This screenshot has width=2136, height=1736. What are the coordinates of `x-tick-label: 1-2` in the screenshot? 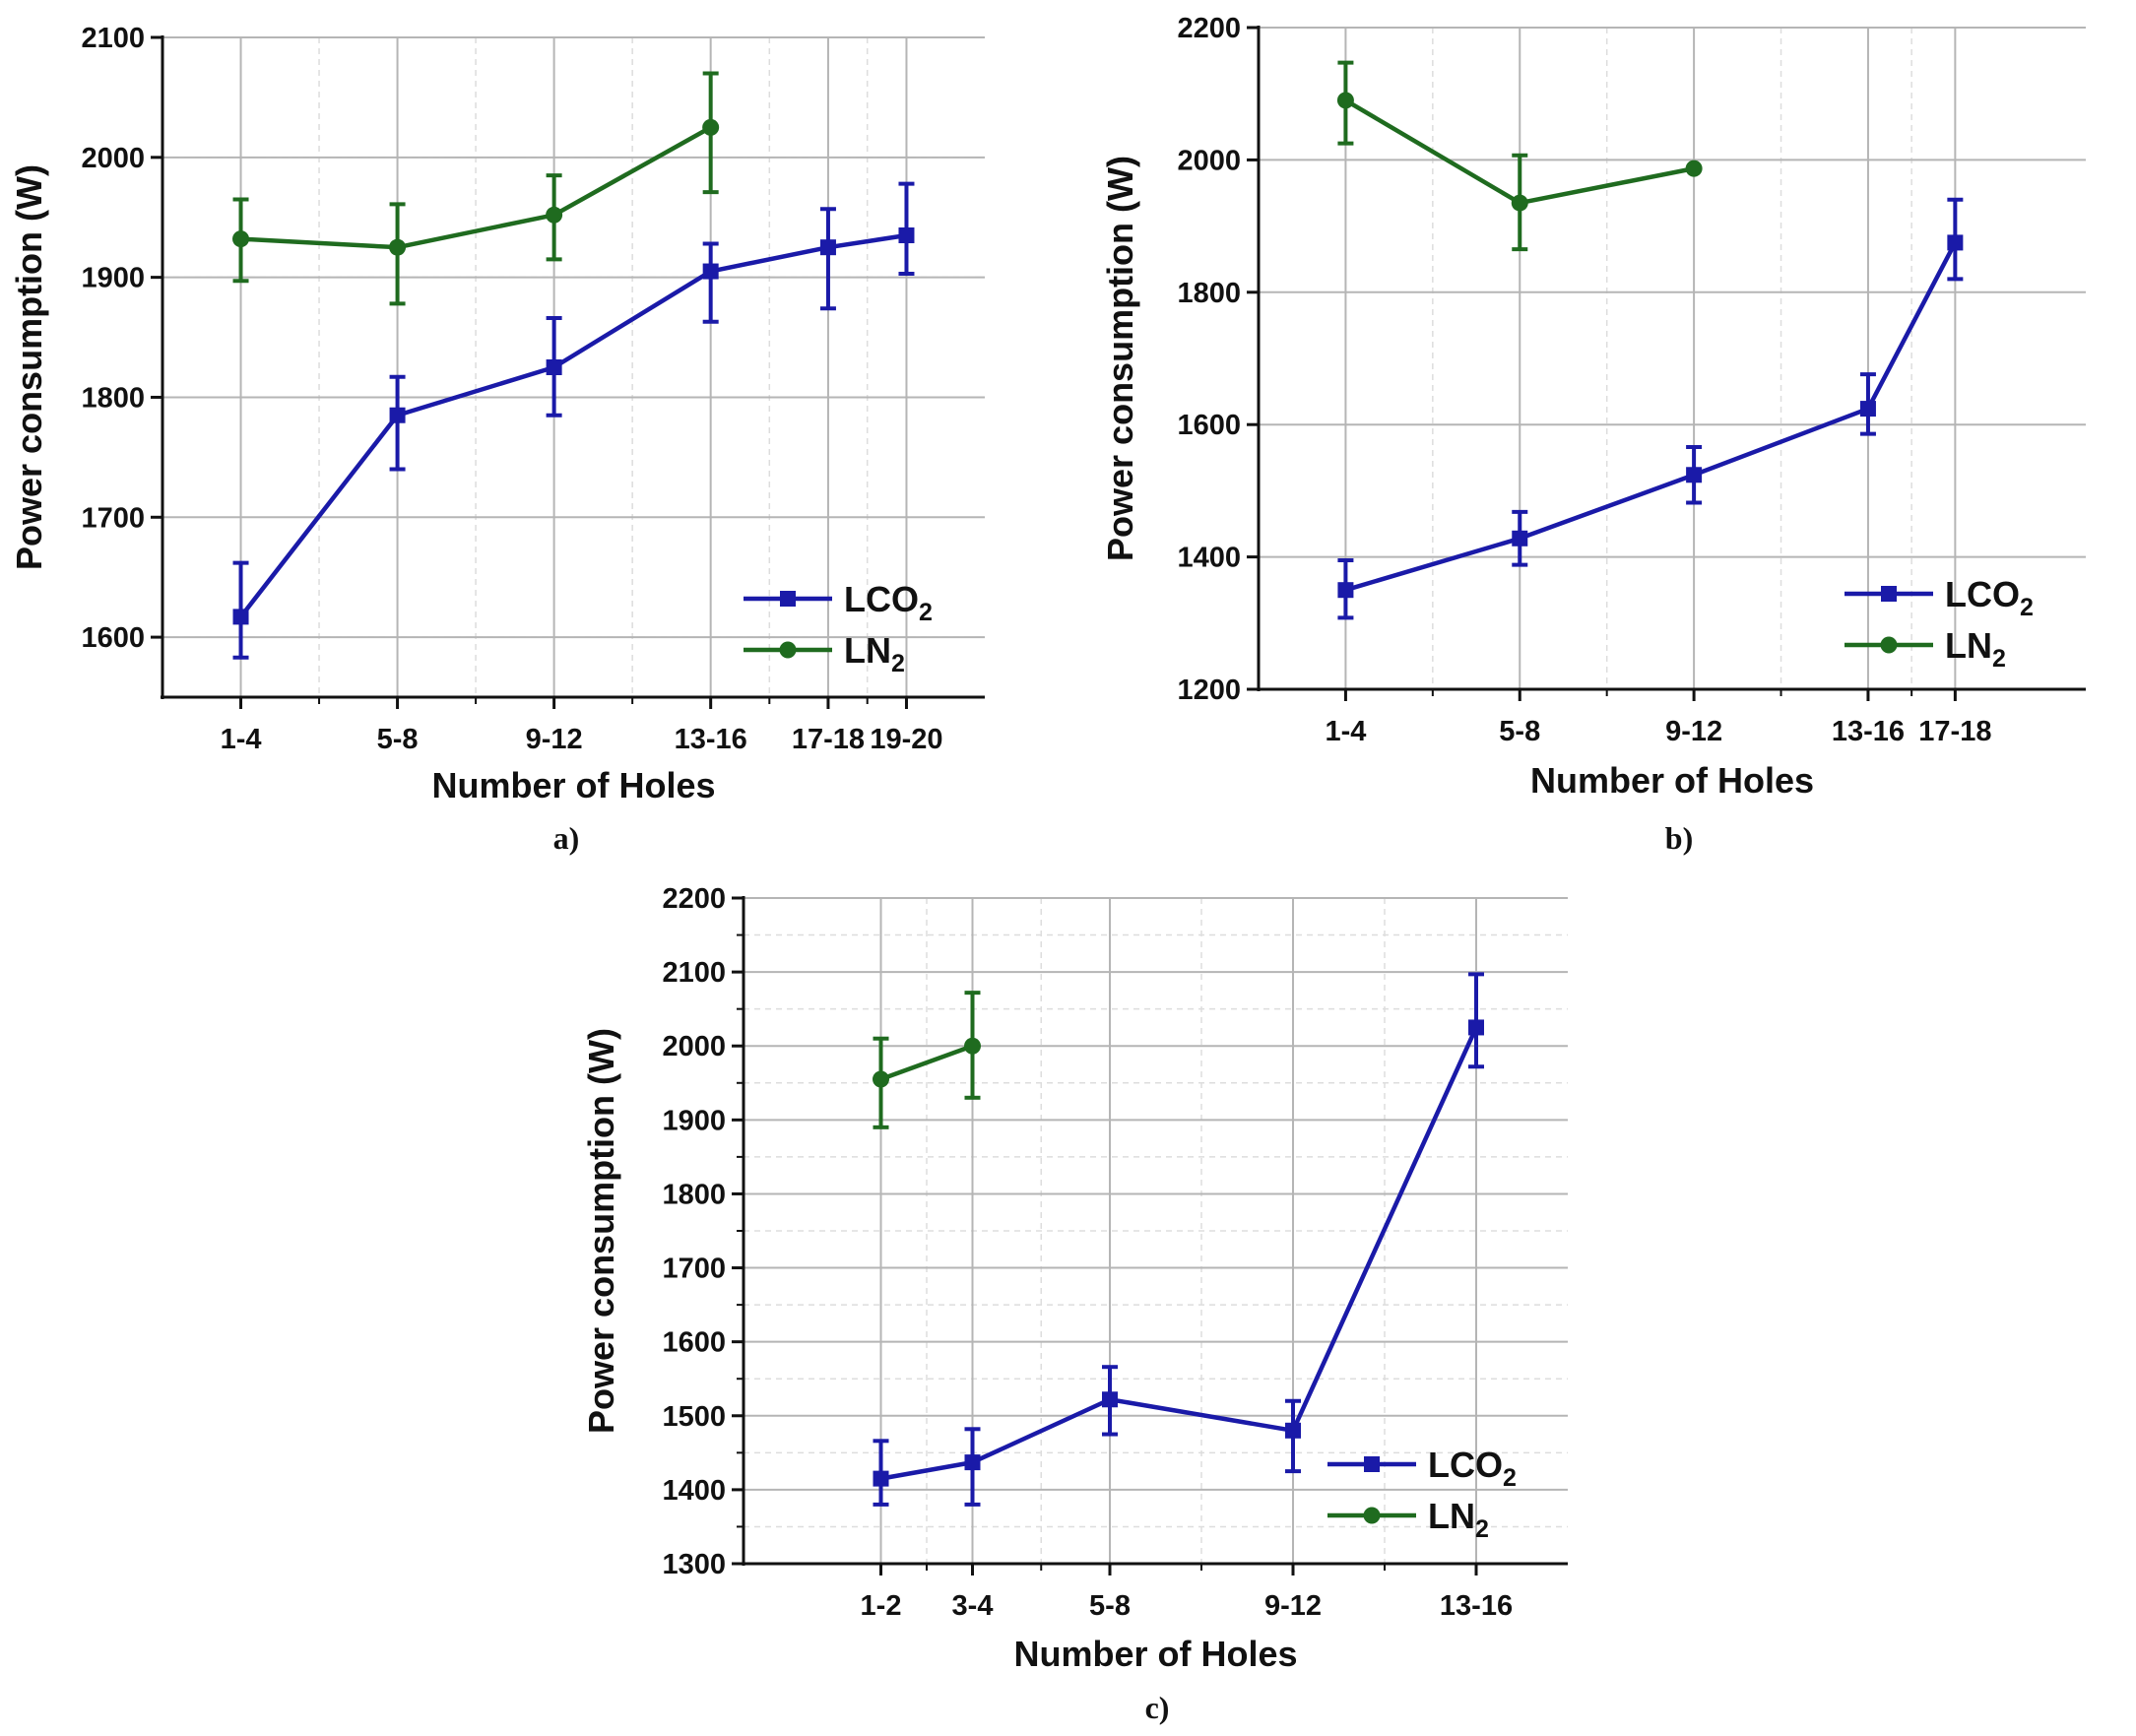 It's located at (882, 1606).